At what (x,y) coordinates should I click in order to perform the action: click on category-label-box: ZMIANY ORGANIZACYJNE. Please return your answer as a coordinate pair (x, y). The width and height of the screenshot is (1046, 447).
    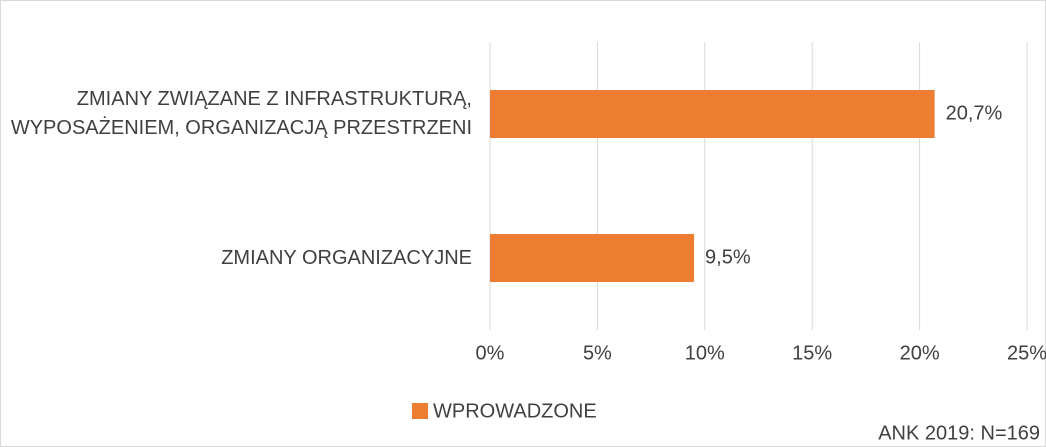
    Looking at the image, I should click on (346, 257).